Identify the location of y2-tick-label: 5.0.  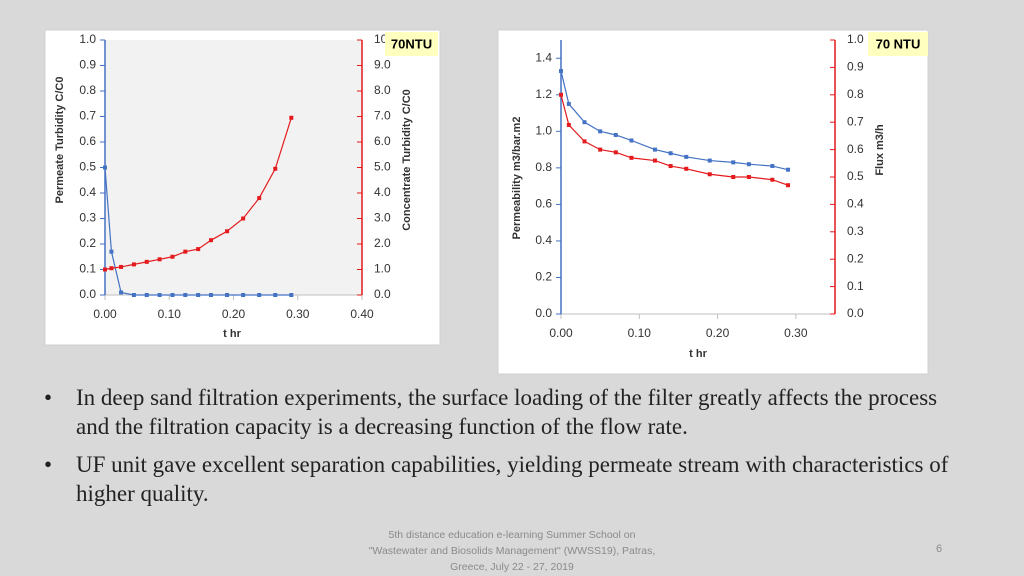
(382, 167).